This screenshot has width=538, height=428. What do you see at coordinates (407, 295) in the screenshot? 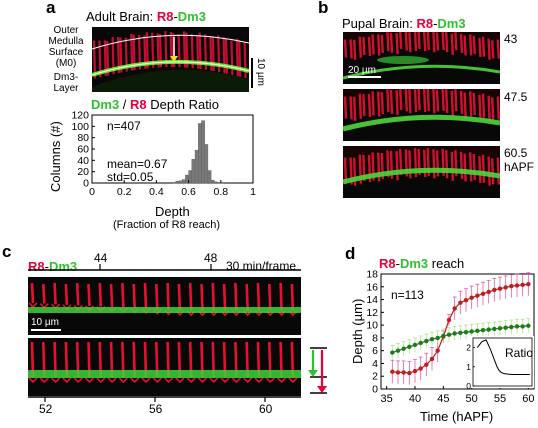
I see `reach-n: n=113` at bounding box center [407, 295].